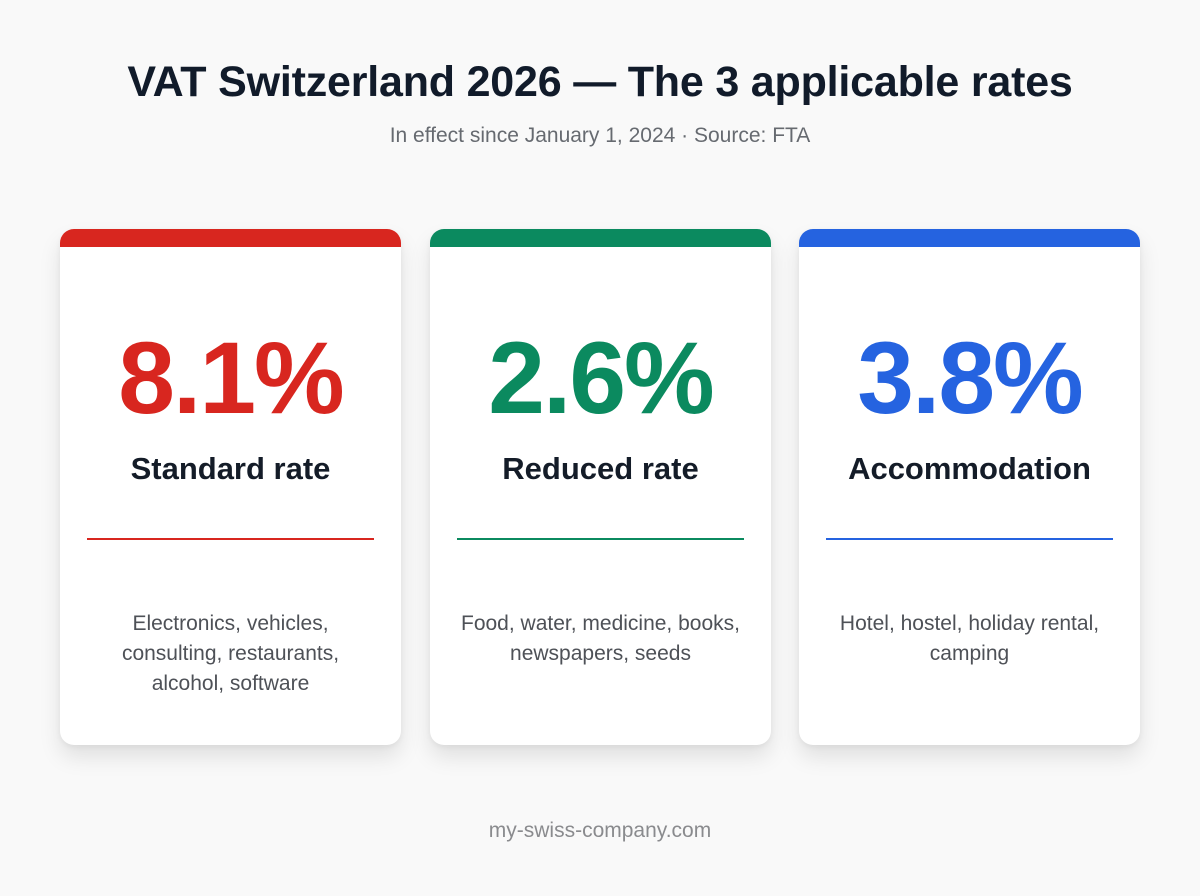 This screenshot has height=896, width=1200. Describe the element at coordinates (230, 468) in the screenshot. I see `rate-label: Standard rate` at that location.